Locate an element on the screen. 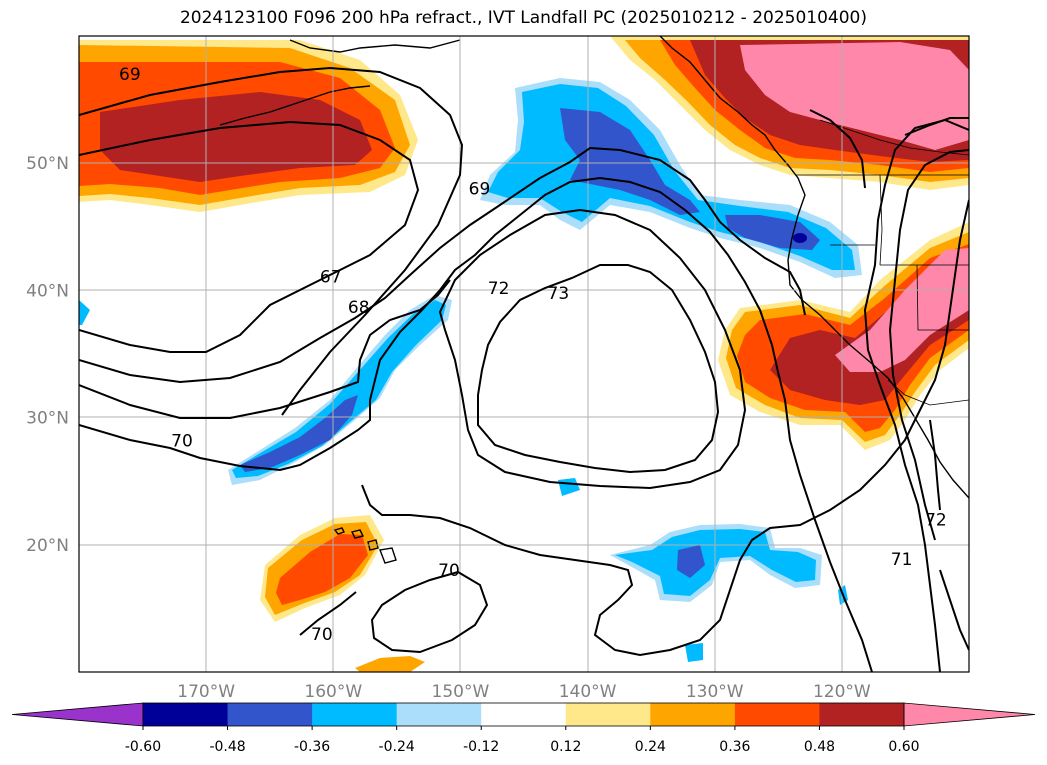 This screenshot has width=1047, height=765. colorbar-max-extension is located at coordinates (969, 714).